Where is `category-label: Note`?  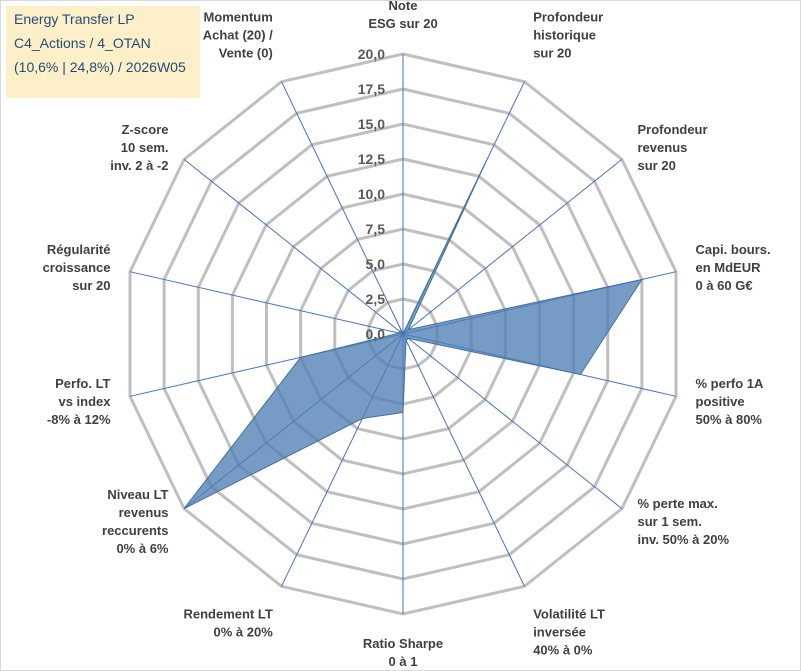
category-label: Note is located at coordinates (403, 6).